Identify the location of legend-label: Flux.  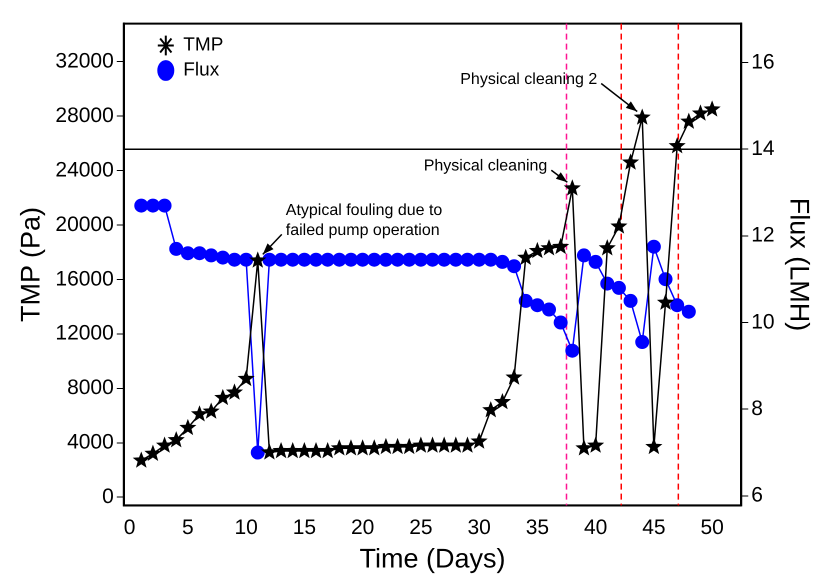
(201, 70).